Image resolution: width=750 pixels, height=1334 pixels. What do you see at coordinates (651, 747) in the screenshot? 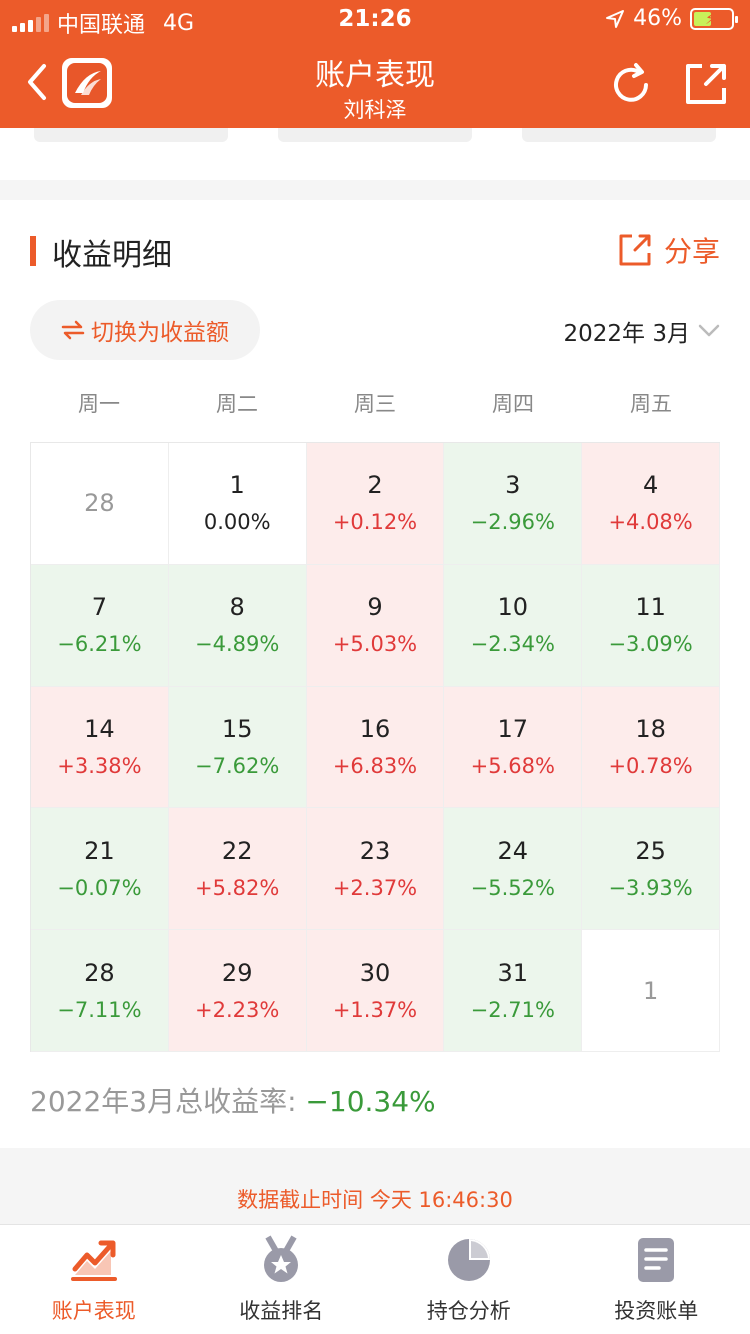
I see `calendar-day-cell: 18 +0.78%` at bounding box center [651, 747].